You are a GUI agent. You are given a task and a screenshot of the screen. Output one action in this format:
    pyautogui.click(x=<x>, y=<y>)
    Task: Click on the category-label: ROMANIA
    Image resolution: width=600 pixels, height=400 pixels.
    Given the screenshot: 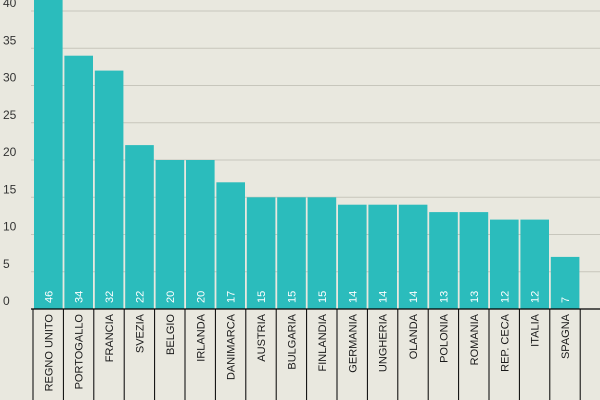 What is the action you would take?
    pyautogui.click(x=475, y=339)
    